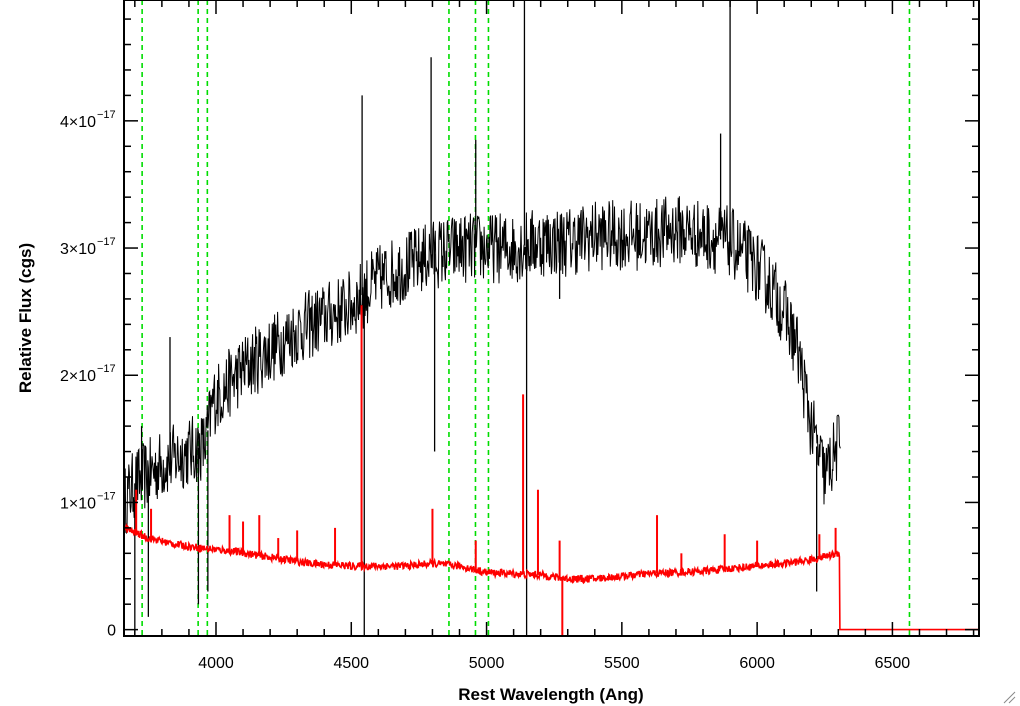  What do you see at coordinates (550, 694) in the screenshot?
I see `x-axis-title: Rest Wavelength (Ang)` at bounding box center [550, 694].